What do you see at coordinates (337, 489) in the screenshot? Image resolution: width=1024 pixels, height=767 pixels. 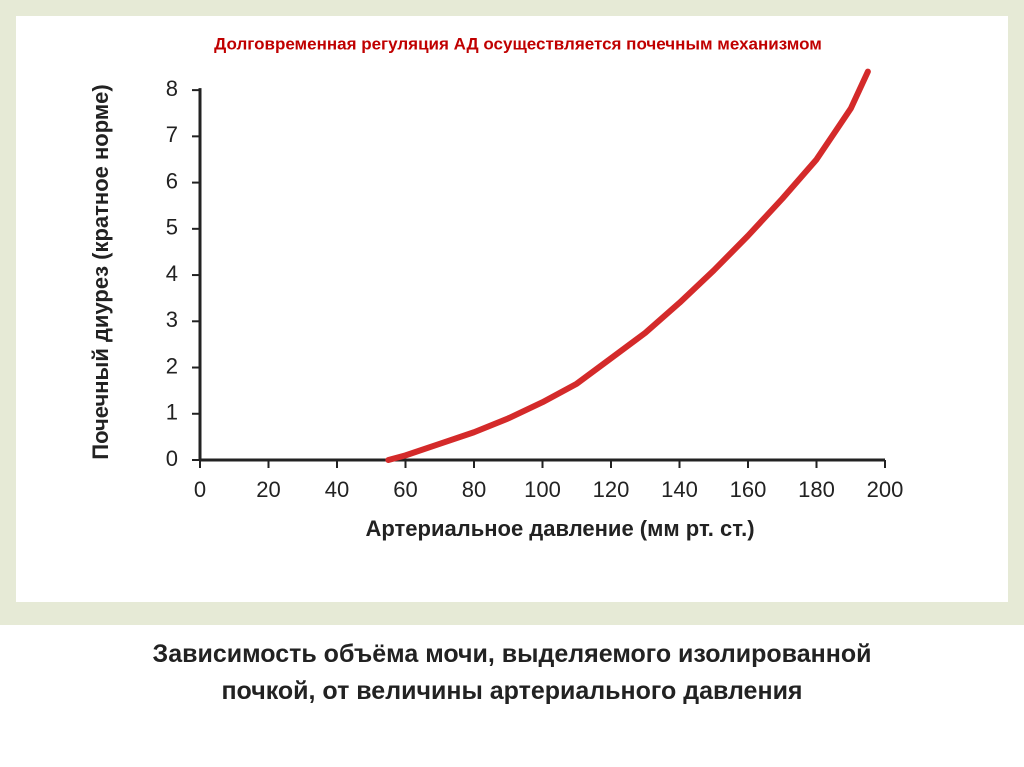 I see `x-tick-label: 40` at bounding box center [337, 489].